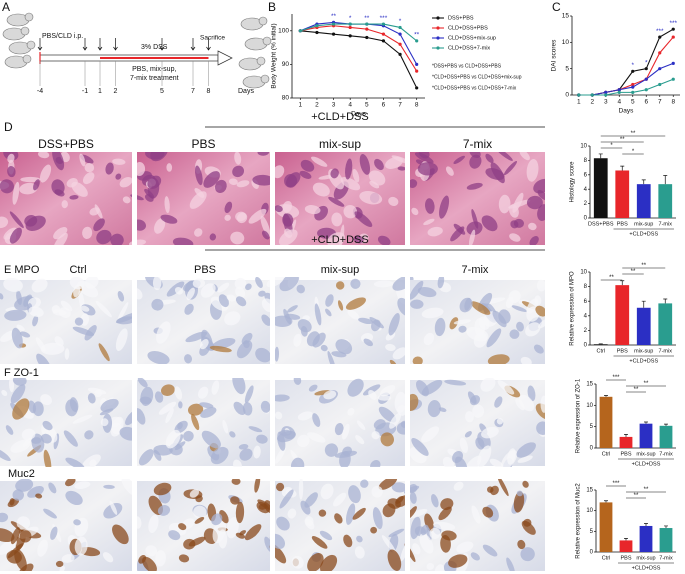 This screenshot has height=574, width=685. I want to click on series-line, so click(359, 48).